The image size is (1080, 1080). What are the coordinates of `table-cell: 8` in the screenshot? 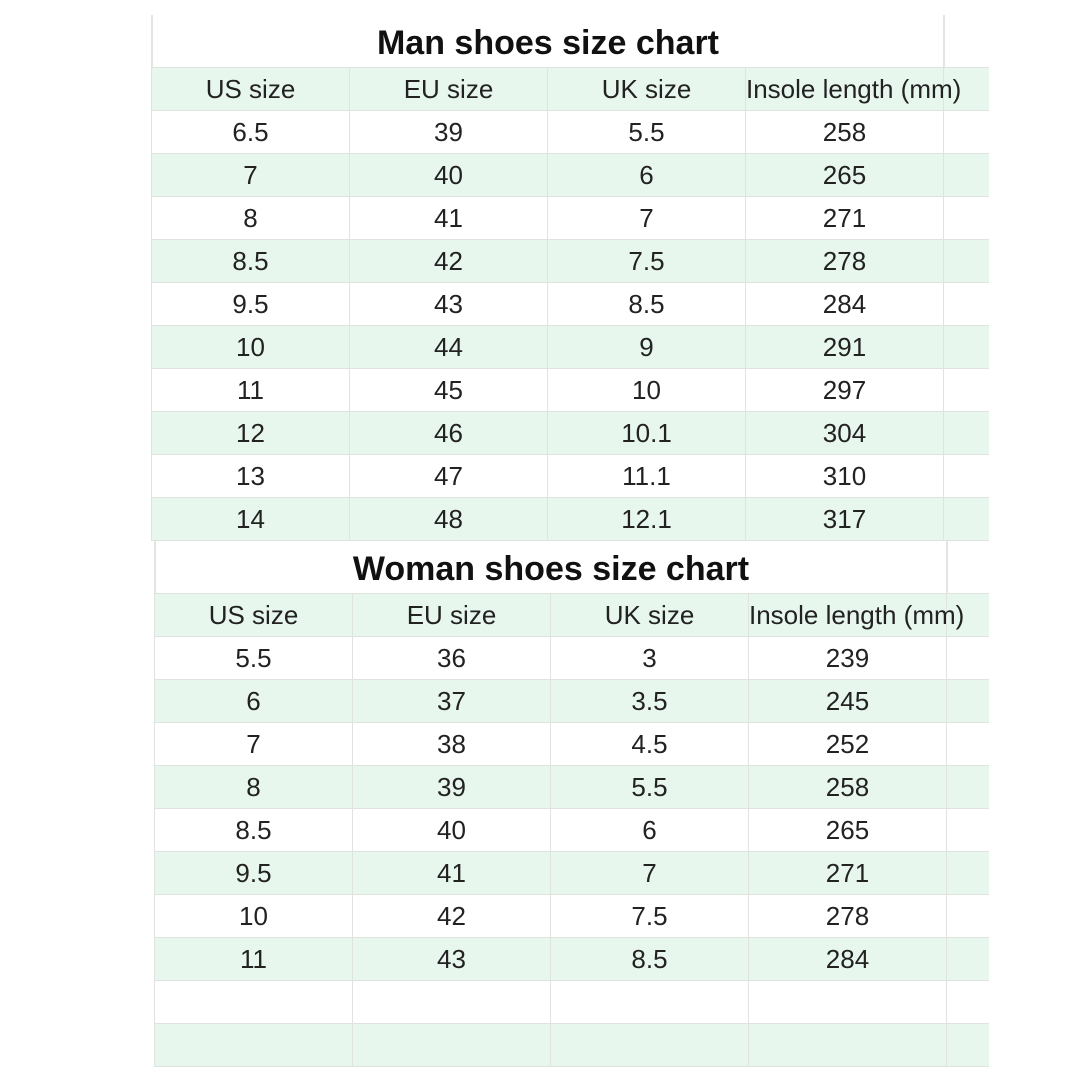 It's located at (250, 218).